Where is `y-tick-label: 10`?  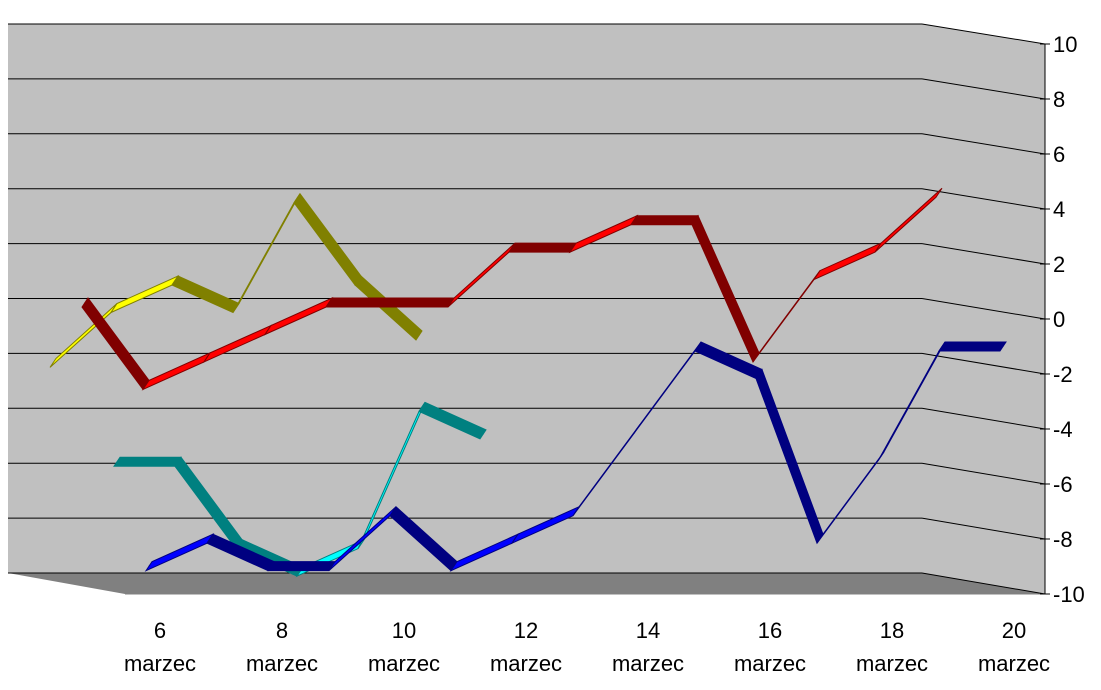
y-tick-label: 10 is located at coordinates (1065, 44).